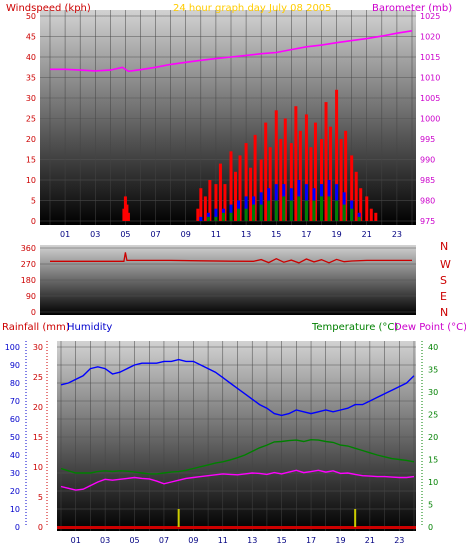  What do you see at coordinates (28, 264) in the screenshot?
I see `direction-y-tick-label: 270` at bounding box center [28, 264].